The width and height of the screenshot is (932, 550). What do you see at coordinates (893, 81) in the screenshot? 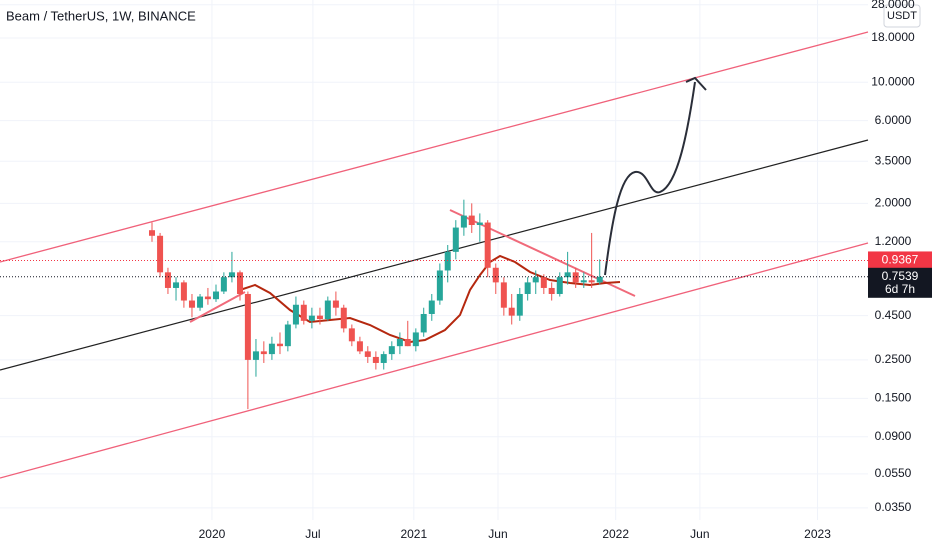
I see `y-tick-label: 10.0000` at bounding box center [893, 81].